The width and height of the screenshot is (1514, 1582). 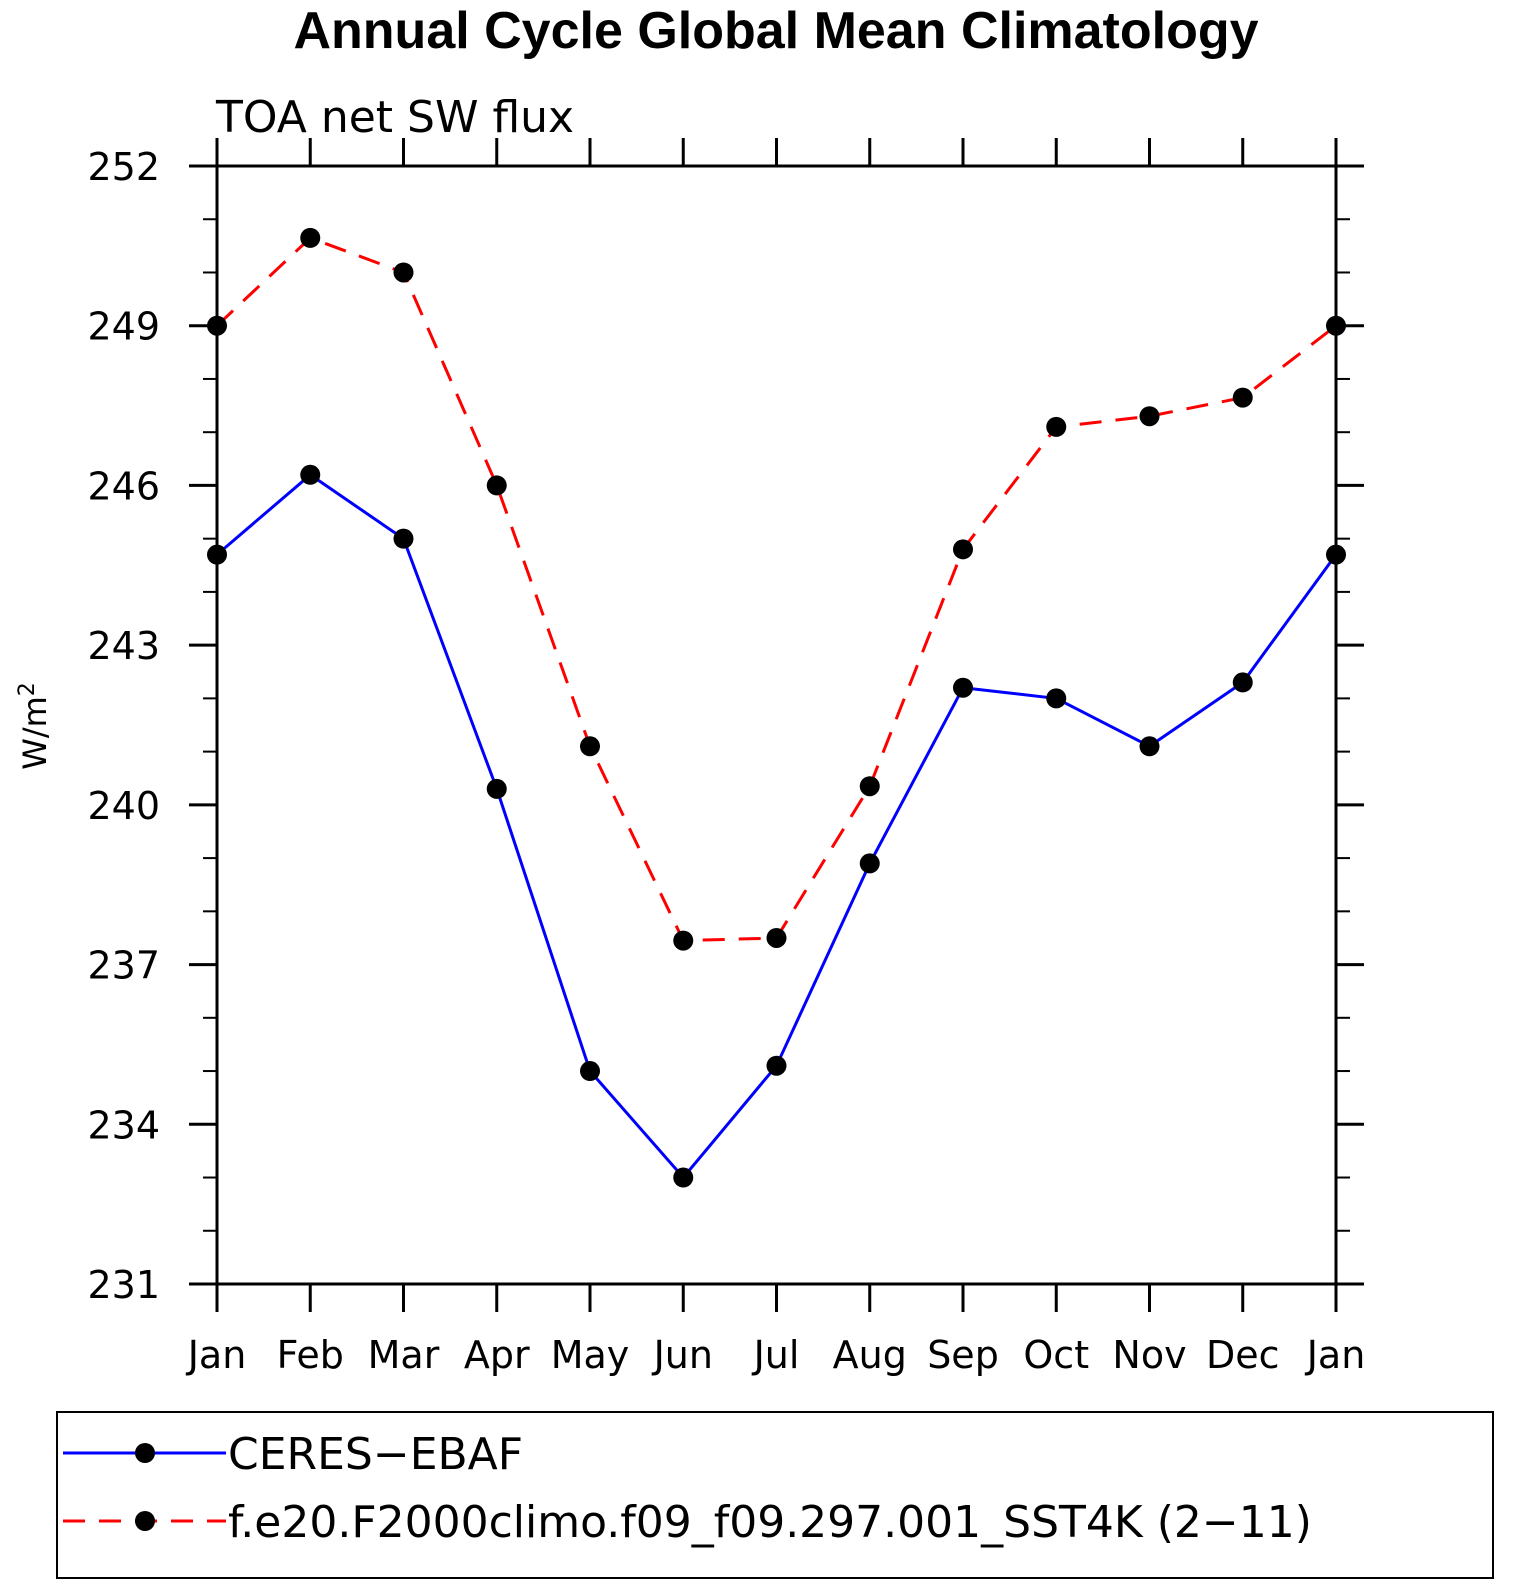 What do you see at coordinates (1056, 1355) in the screenshot?
I see `x-tick-label: Oct` at bounding box center [1056, 1355].